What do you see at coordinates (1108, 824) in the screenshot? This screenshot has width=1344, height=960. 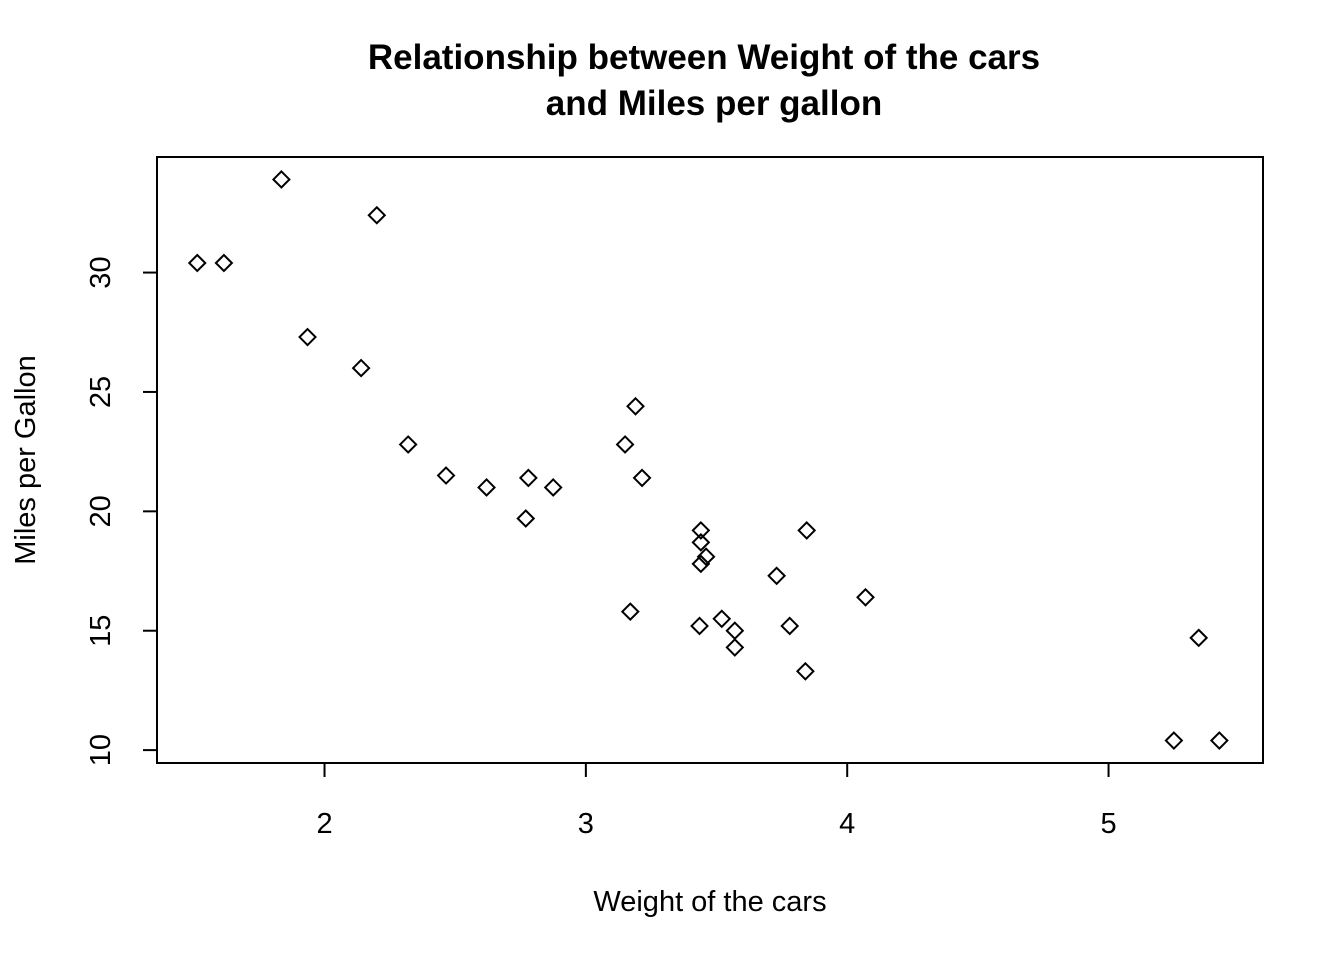 I see `x-tick-label: 5` at bounding box center [1108, 824].